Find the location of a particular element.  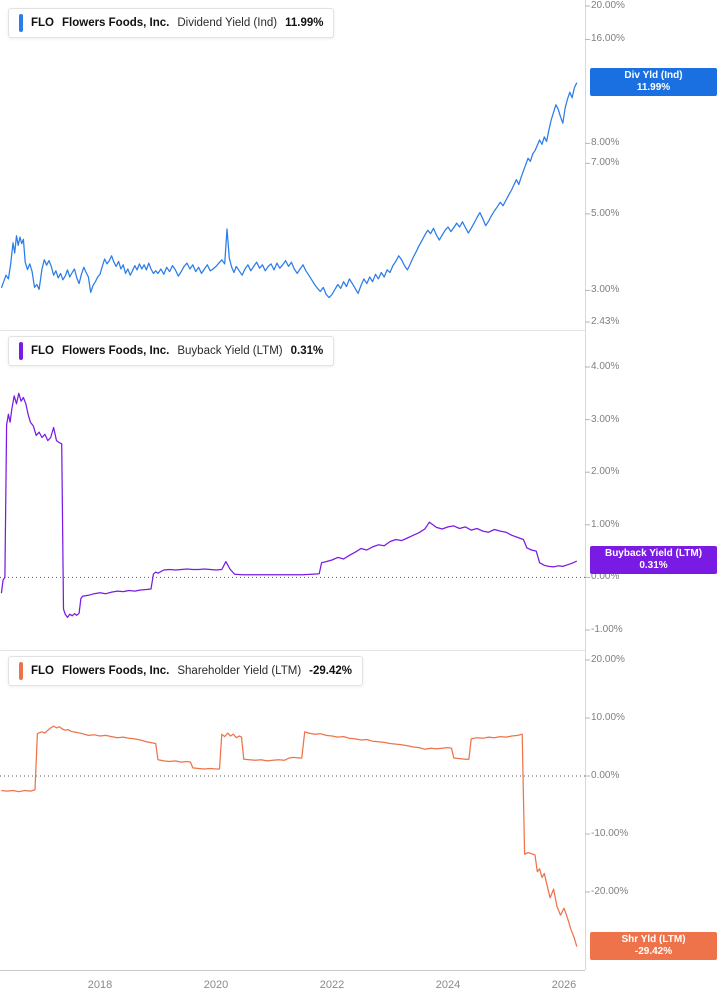

metric-value: 0.31% is located at coordinates (307, 351).